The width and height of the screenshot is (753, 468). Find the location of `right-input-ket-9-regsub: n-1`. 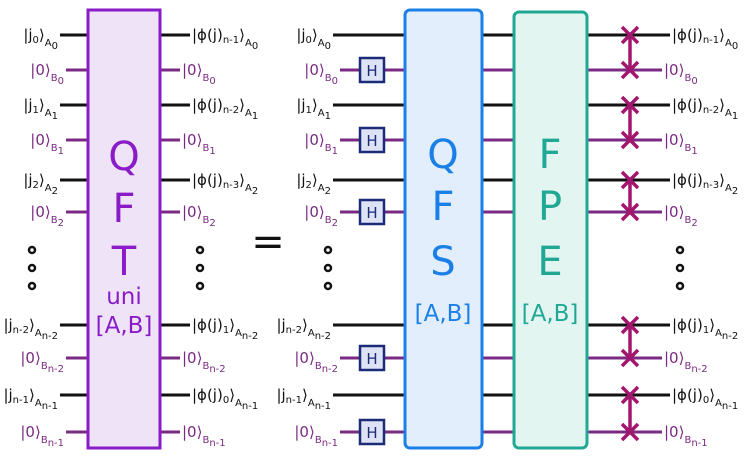

right-input-ket-9-regsub: n-1 is located at coordinates (330, 443).